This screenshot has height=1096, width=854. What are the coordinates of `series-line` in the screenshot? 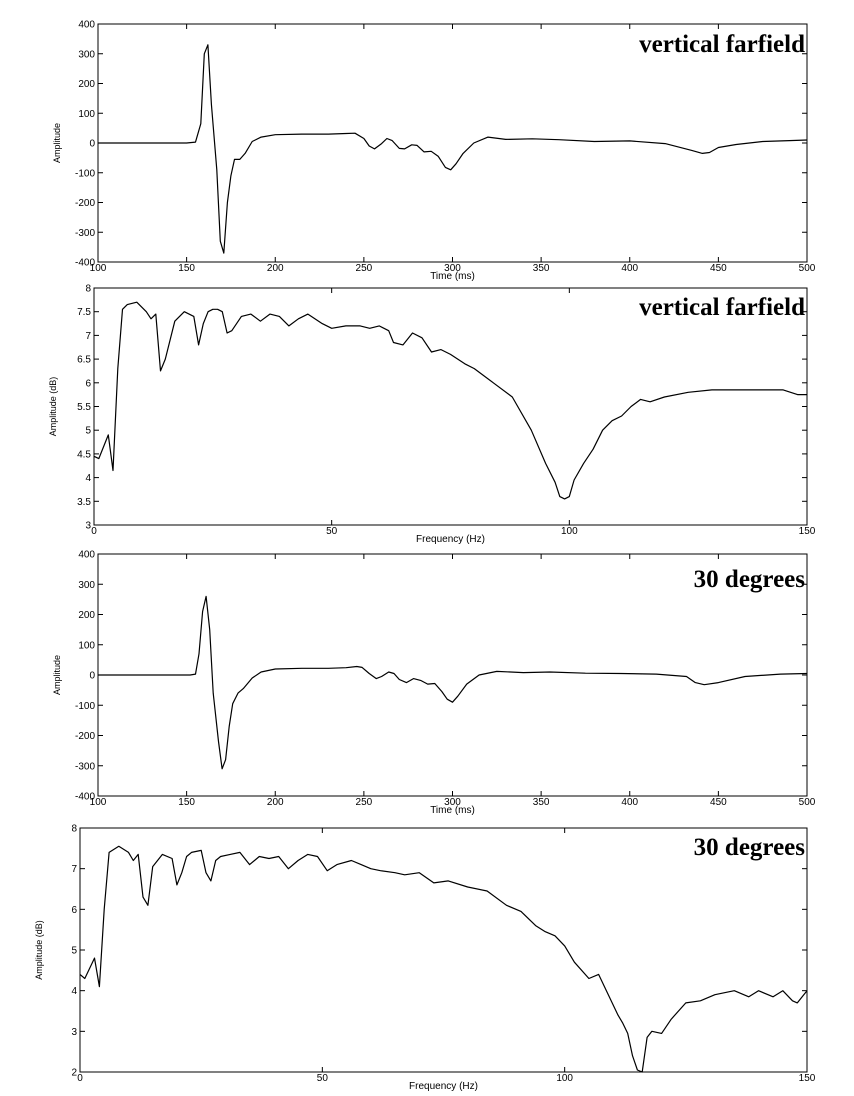 It's located at (453, 682).